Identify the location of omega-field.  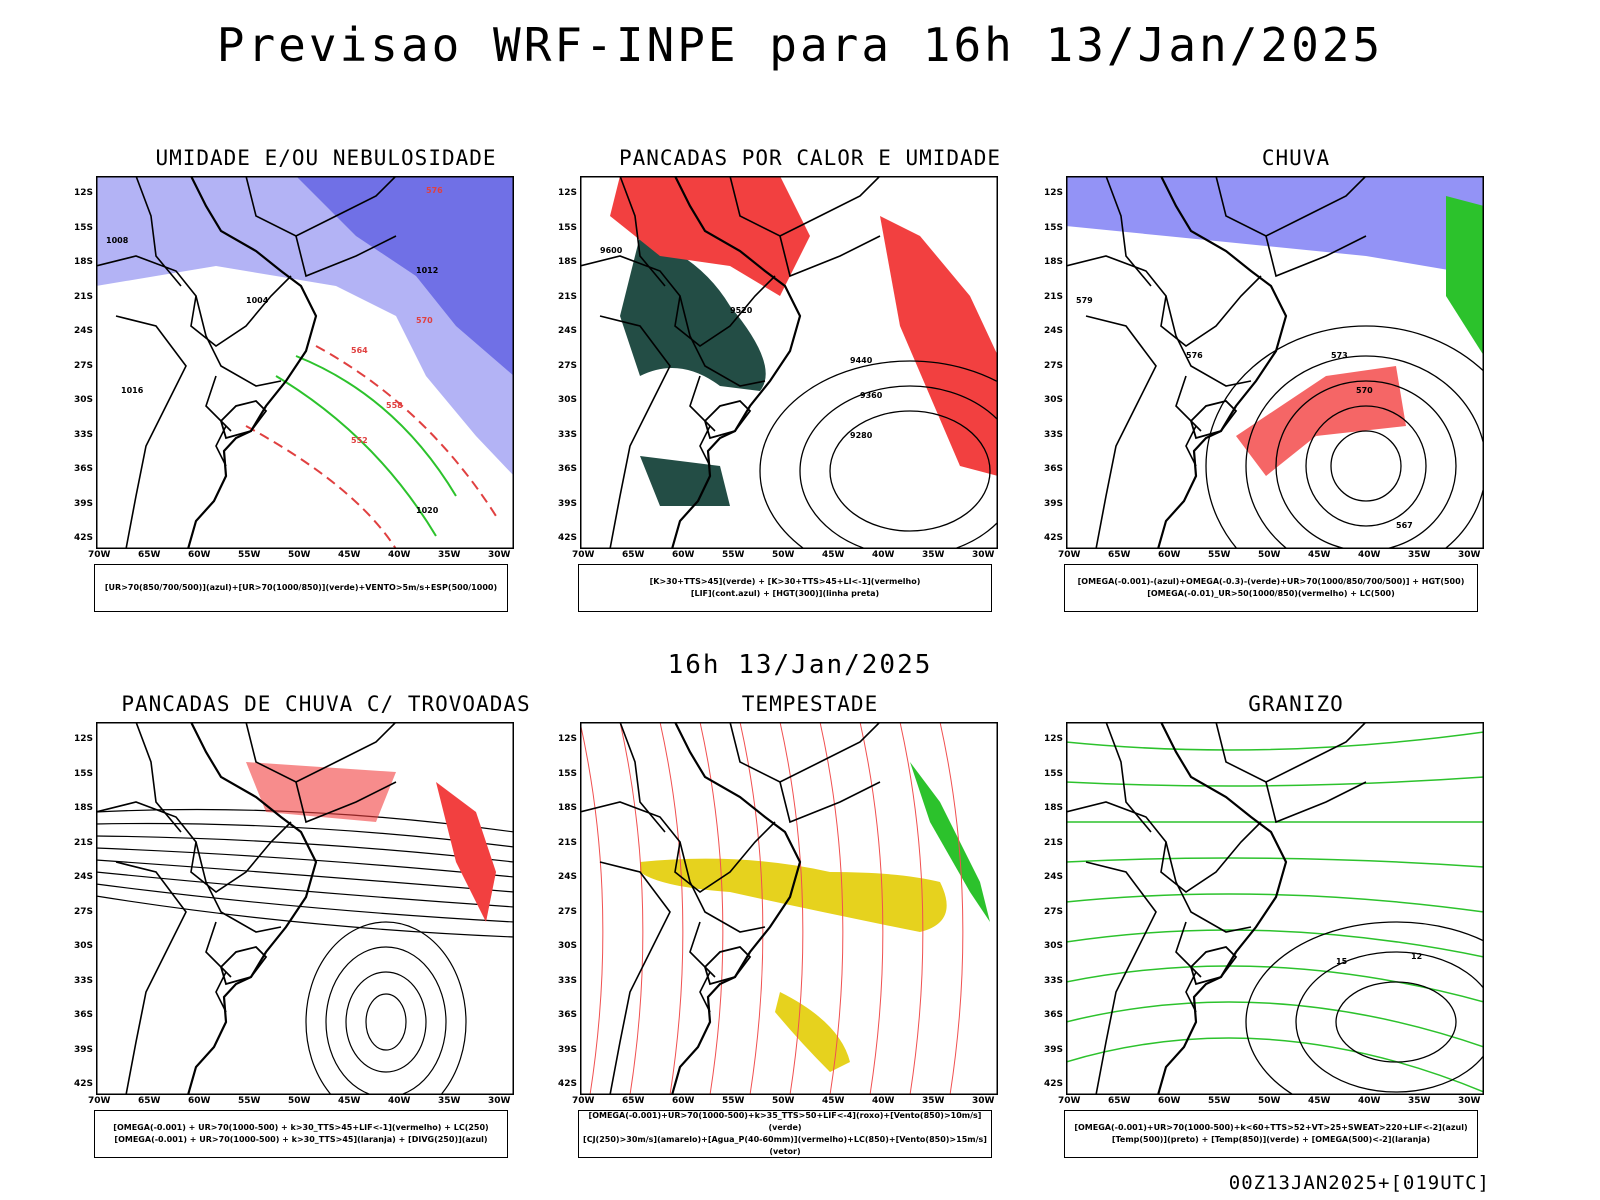
(1275, 226).